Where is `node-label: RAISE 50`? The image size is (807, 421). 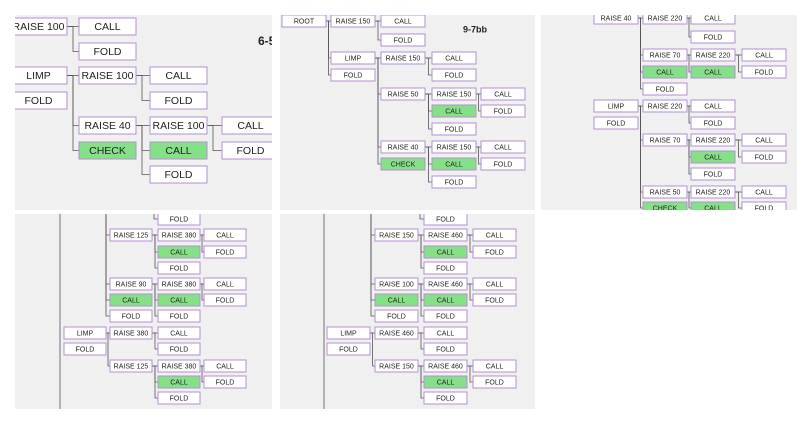
node-label: RAISE 50 is located at coordinates (403, 94).